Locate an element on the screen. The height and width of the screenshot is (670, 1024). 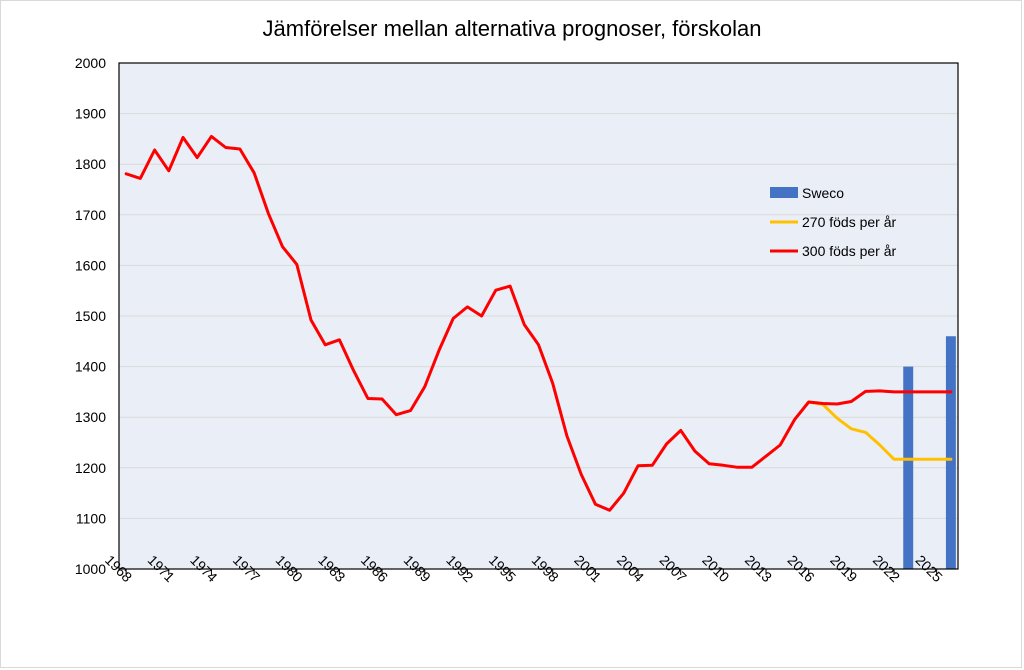
y-tick-label: 1800 is located at coordinates (90, 164).